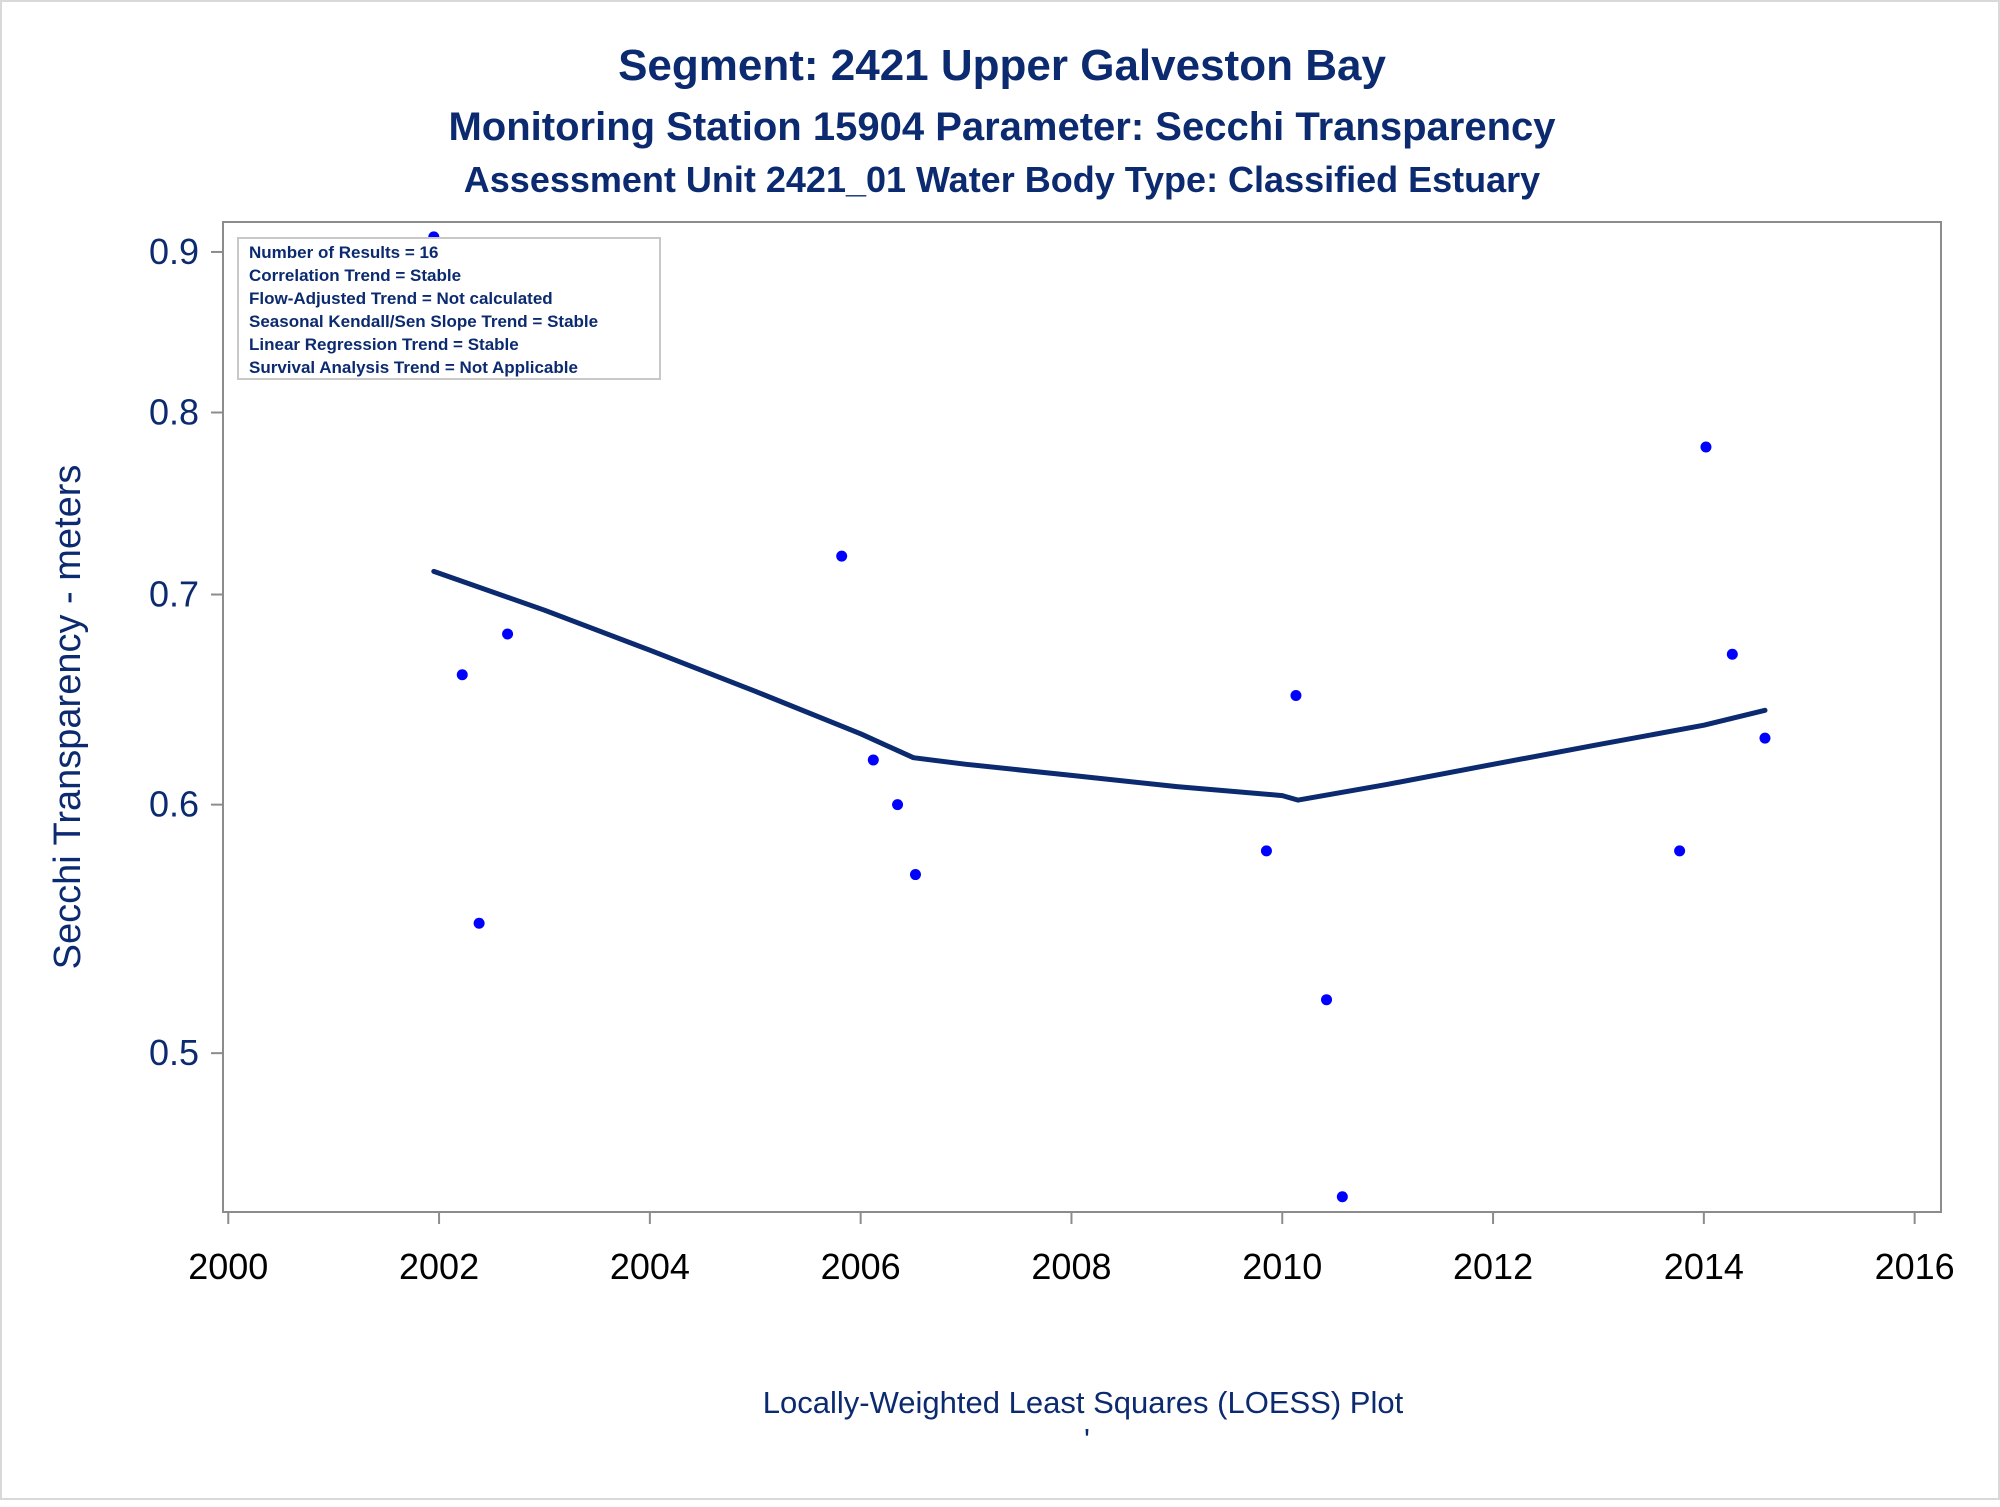 Image resolution: width=2000 pixels, height=1507 pixels. What do you see at coordinates (1915, 1266) in the screenshot?
I see `x-tick-label: 2016` at bounding box center [1915, 1266].